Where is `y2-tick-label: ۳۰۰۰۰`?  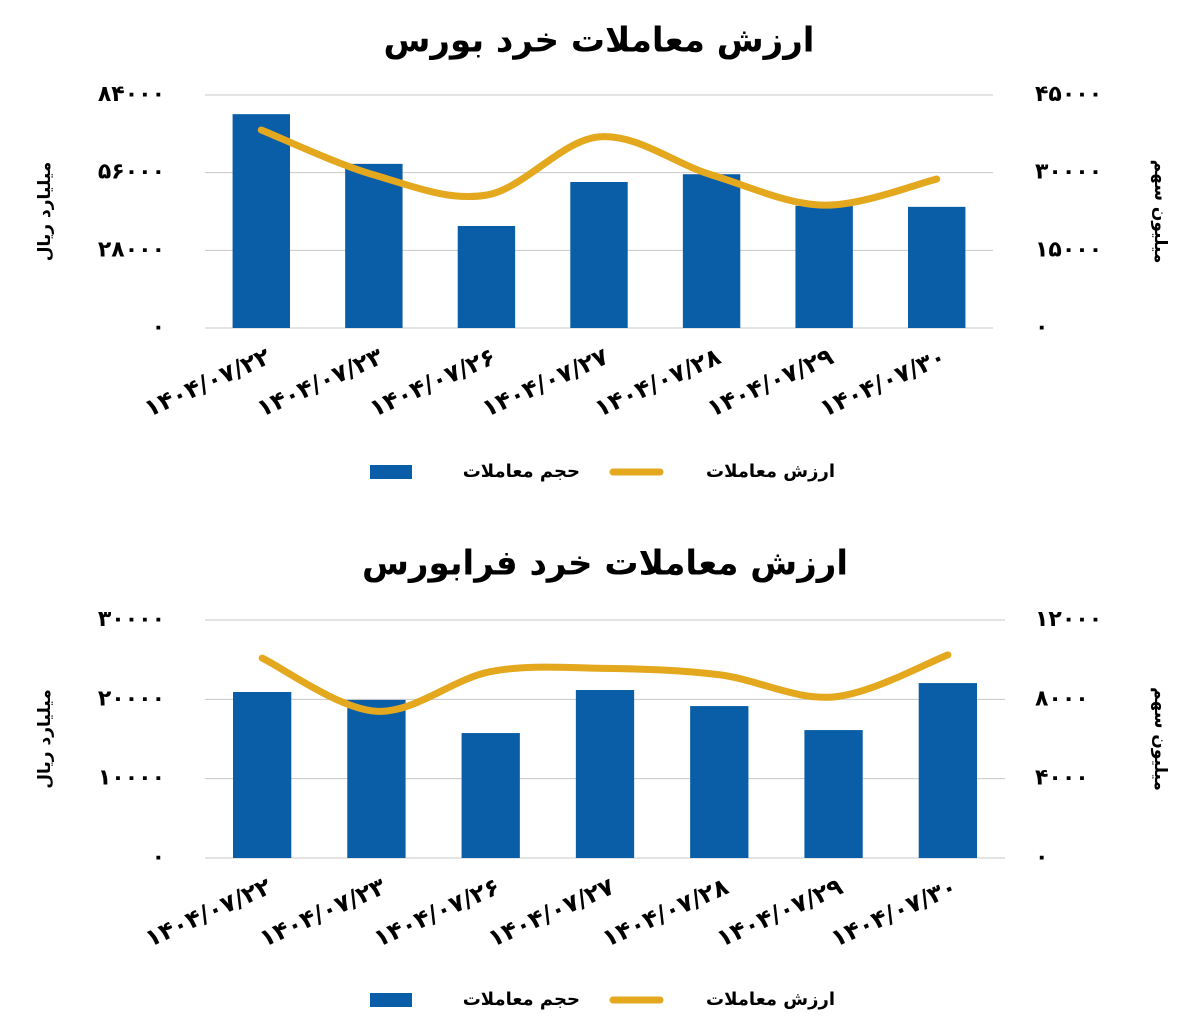
y2-tick-label: ۳۰۰۰۰ is located at coordinates (1068, 172).